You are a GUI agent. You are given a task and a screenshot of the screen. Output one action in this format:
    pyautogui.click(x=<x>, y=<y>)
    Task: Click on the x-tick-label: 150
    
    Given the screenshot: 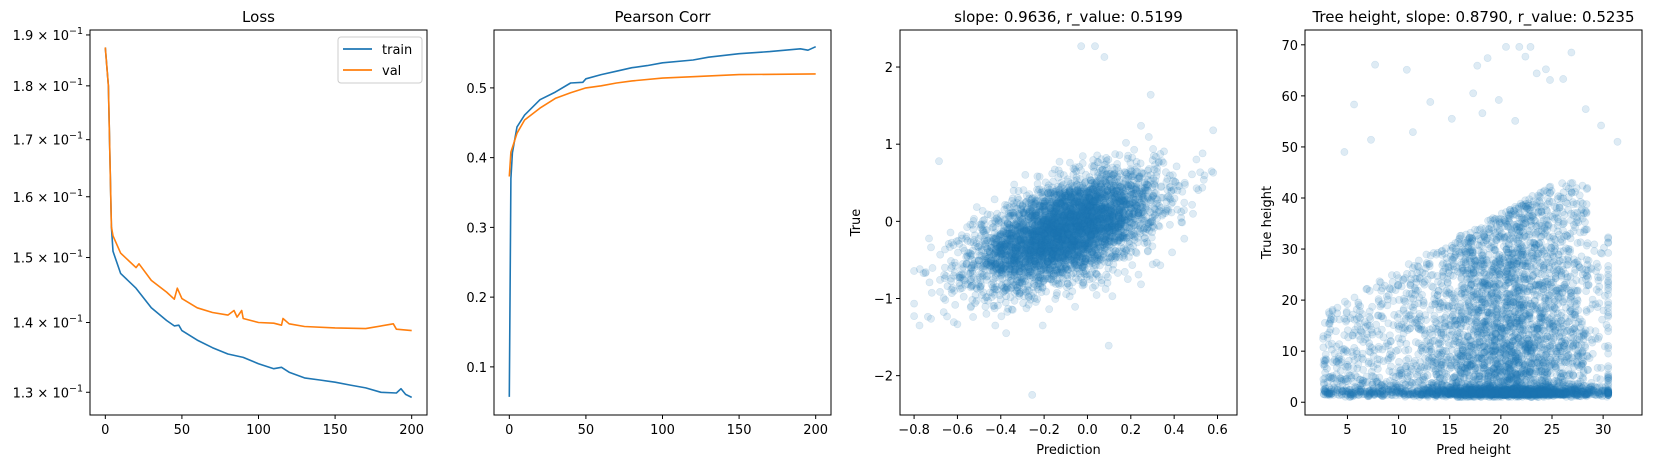 What is the action you would take?
    pyautogui.click(x=335, y=430)
    